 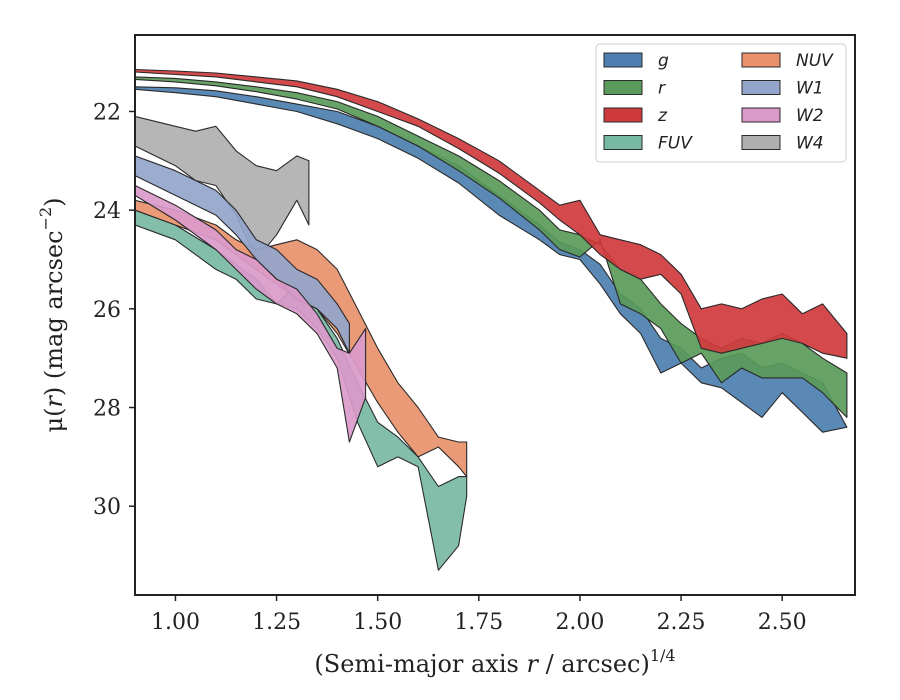 What do you see at coordinates (107, 507) in the screenshot?
I see `y-tick-label: 30` at bounding box center [107, 507].